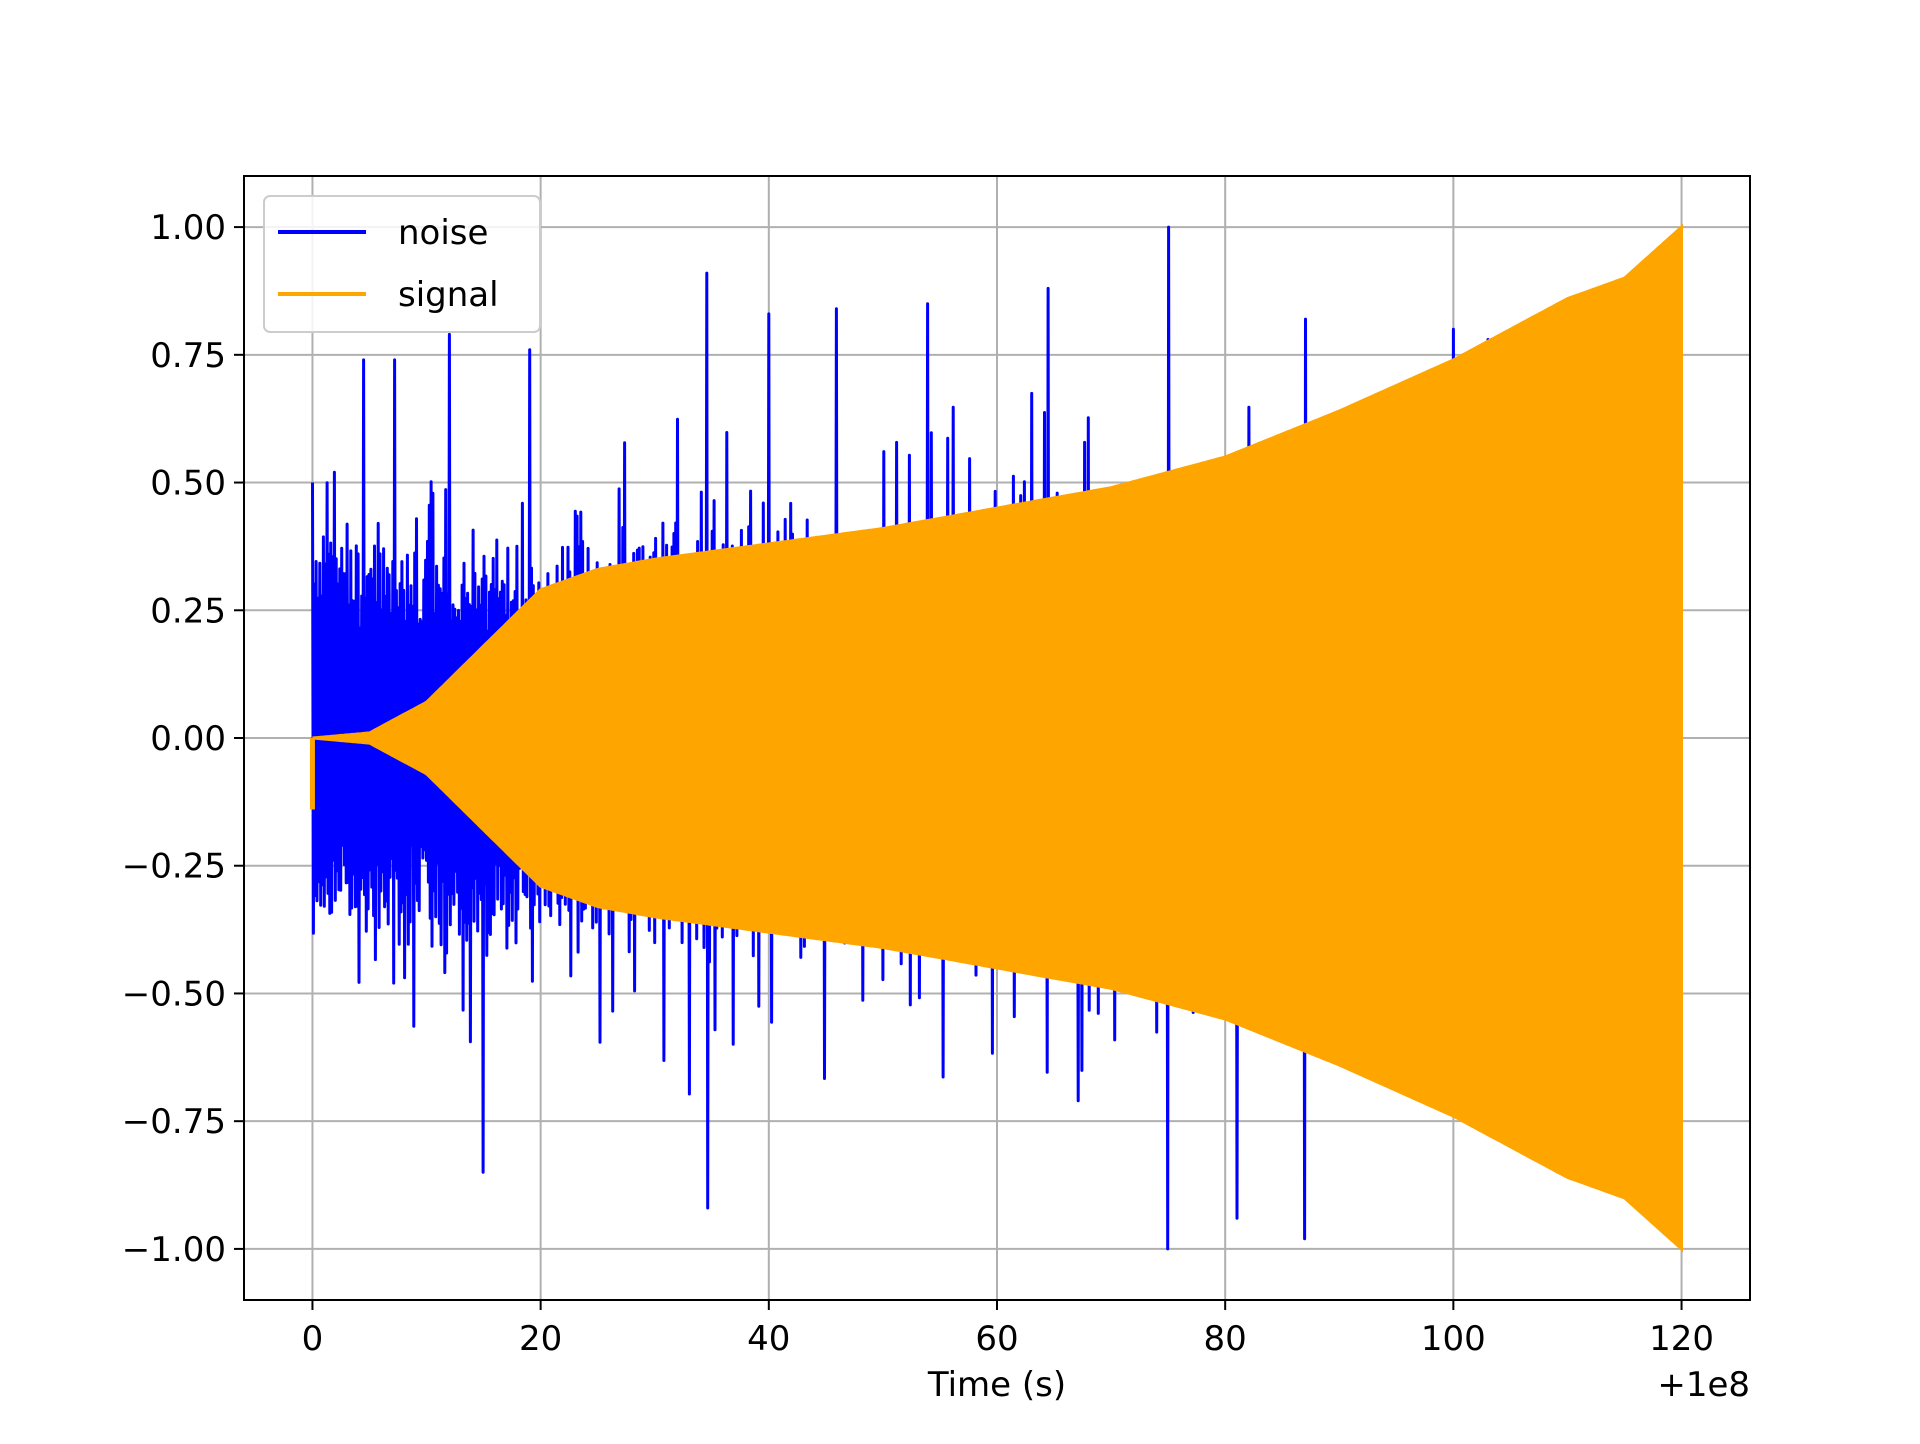 This screenshot has height=1444, width=1920. What do you see at coordinates (768, 1339) in the screenshot?
I see `x-tick-label: 40` at bounding box center [768, 1339].